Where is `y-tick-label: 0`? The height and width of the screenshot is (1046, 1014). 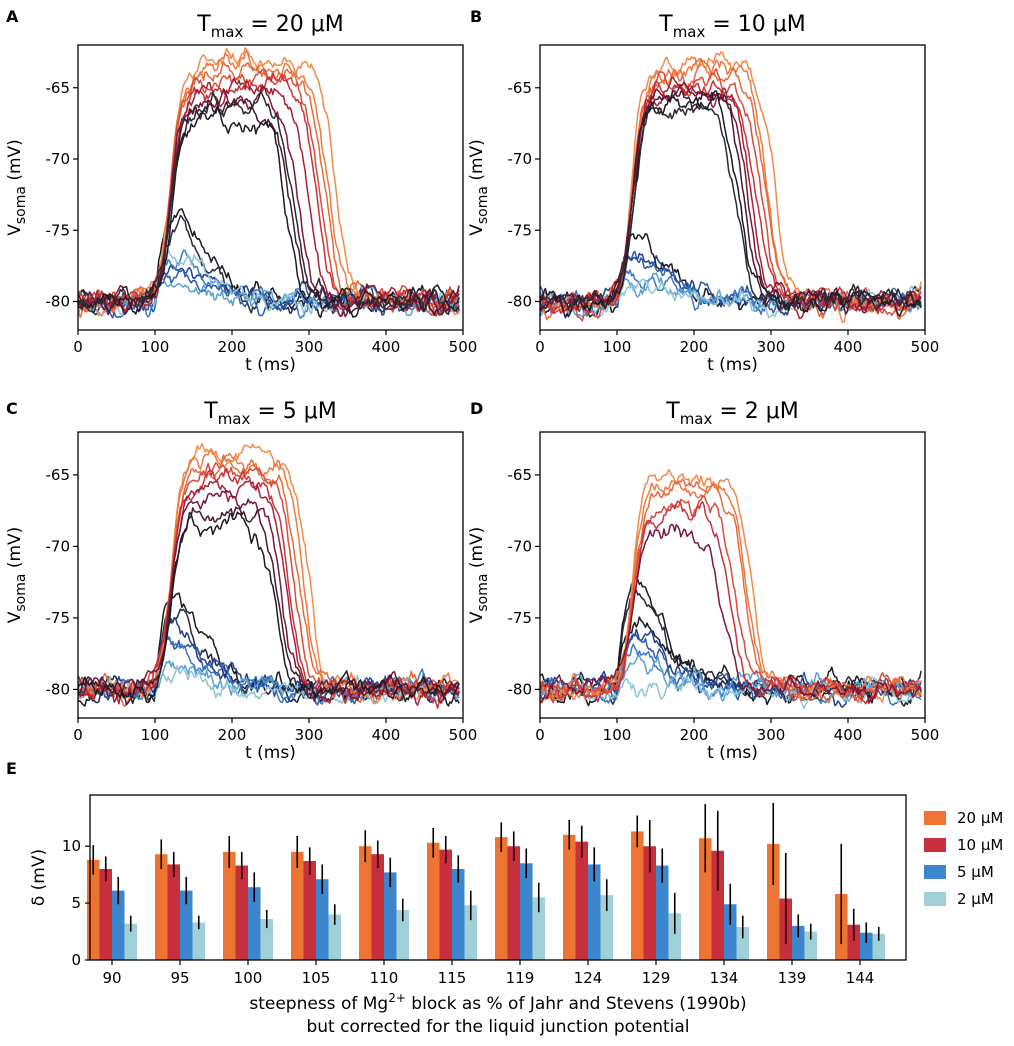
y-tick-label: 0 is located at coordinates (76, 960).